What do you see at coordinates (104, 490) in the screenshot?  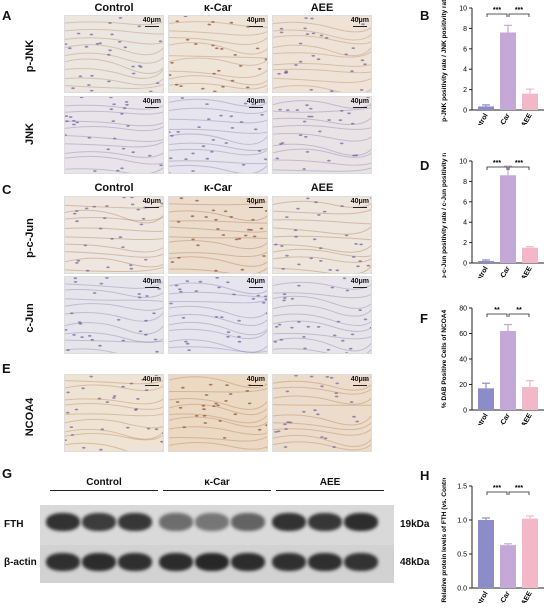 I see `blot-group-line-control` at bounding box center [104, 490].